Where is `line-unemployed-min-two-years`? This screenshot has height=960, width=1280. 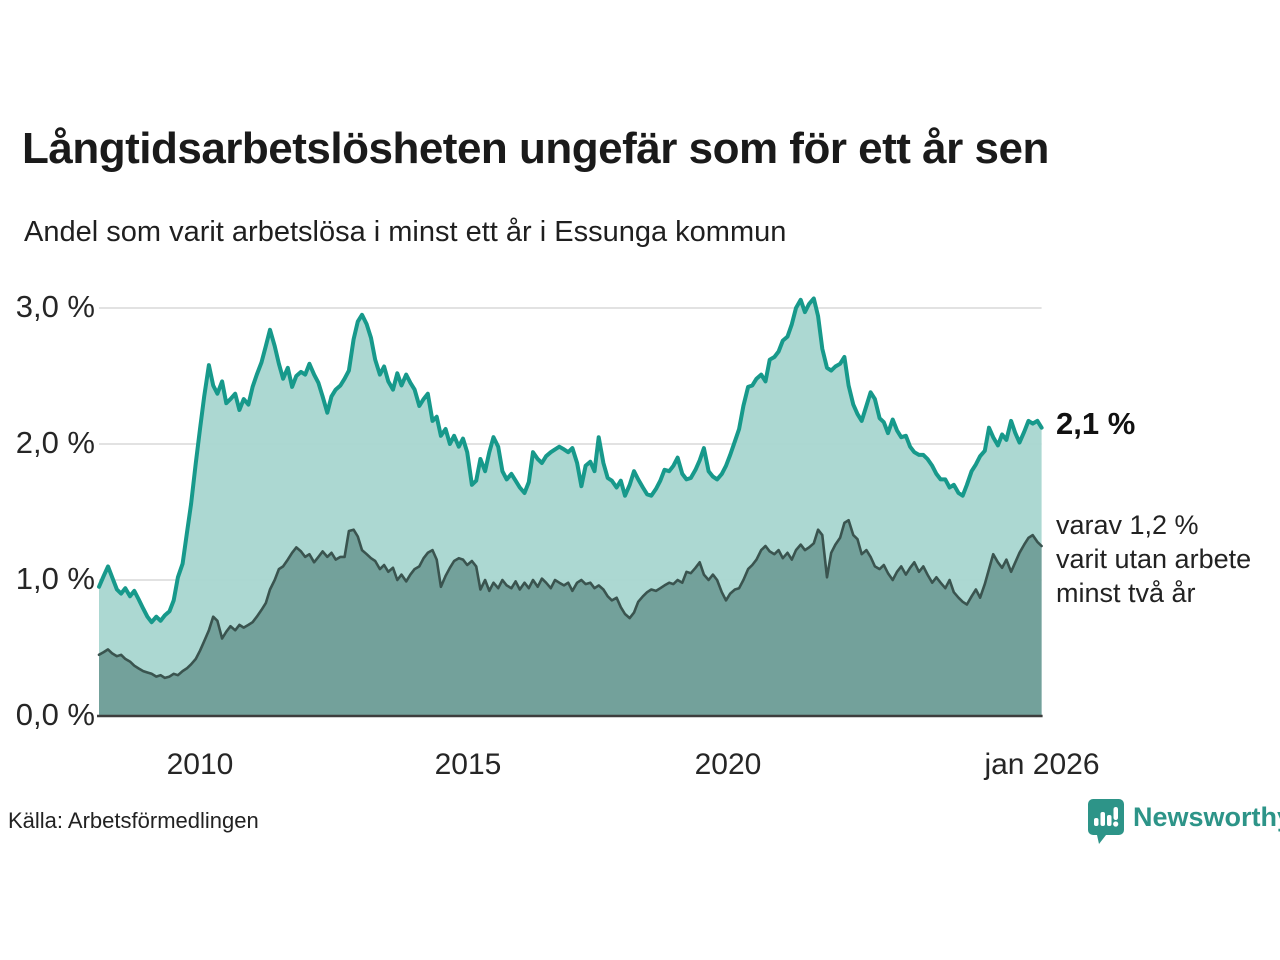 line-unemployed-min-two-years is located at coordinates (570, 599).